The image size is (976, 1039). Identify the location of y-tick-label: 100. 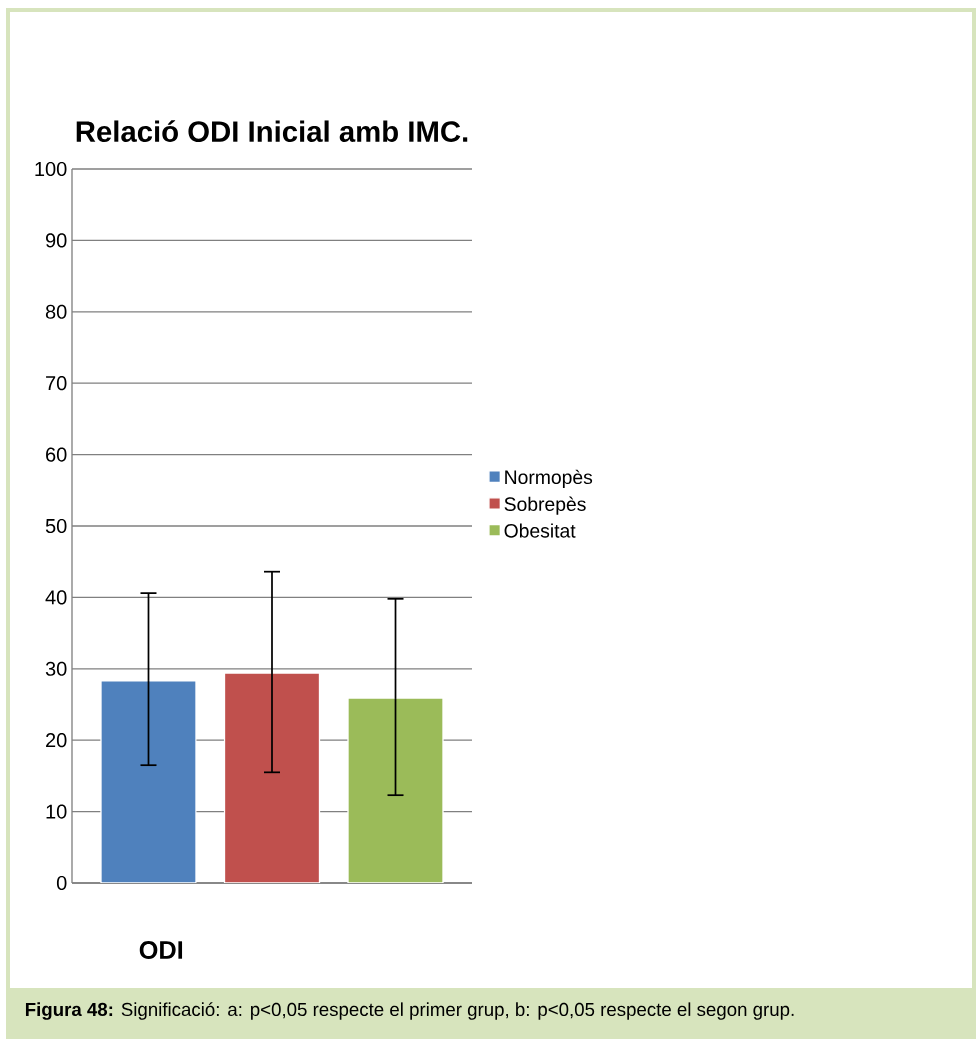
(51, 169).